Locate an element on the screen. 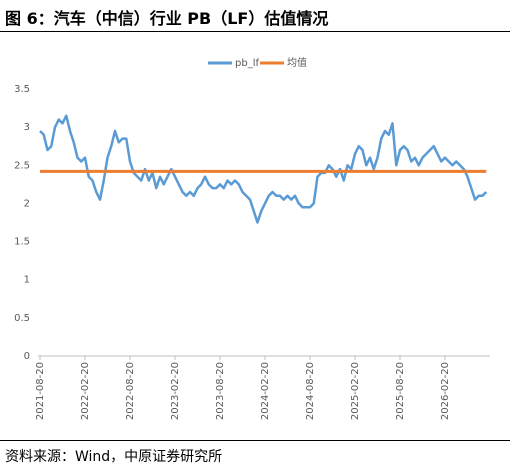  x-tick-label: 2024-02-20 is located at coordinates (265, 391).